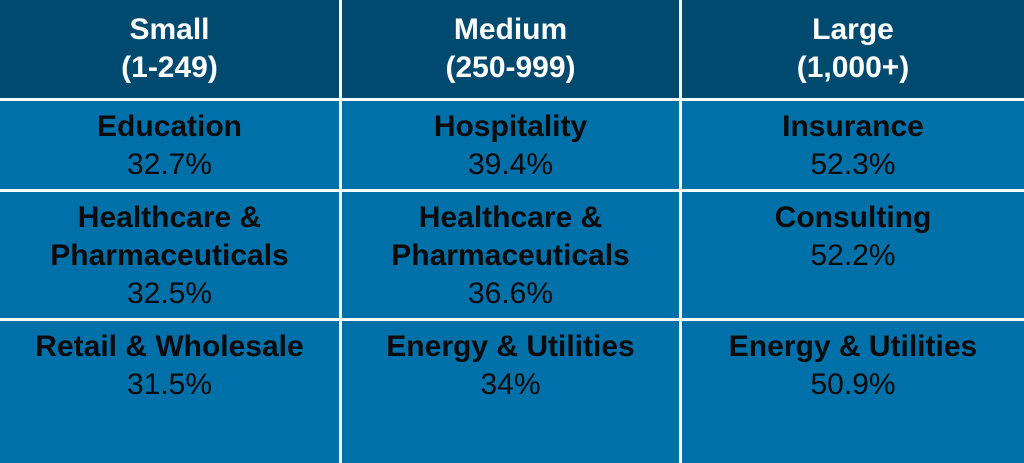 The image size is (1024, 463). I want to click on cell-medium-row-3: Energy & Utilities 34%, so click(510, 392).